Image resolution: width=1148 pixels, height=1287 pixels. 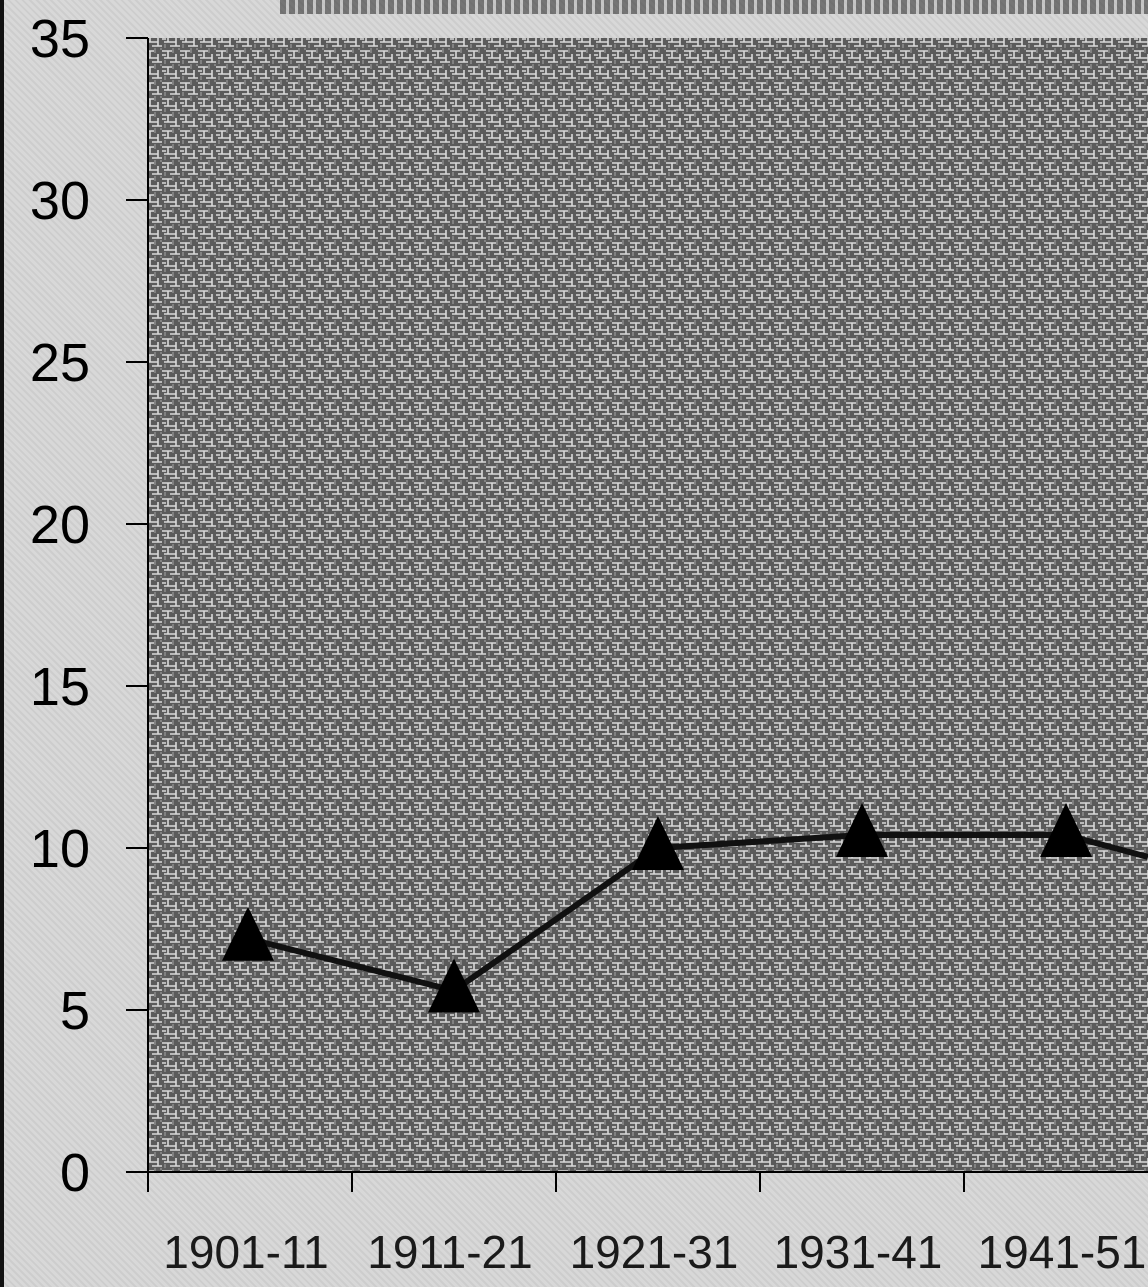 I want to click on y-tick-label: 35, so click(x=60, y=39).